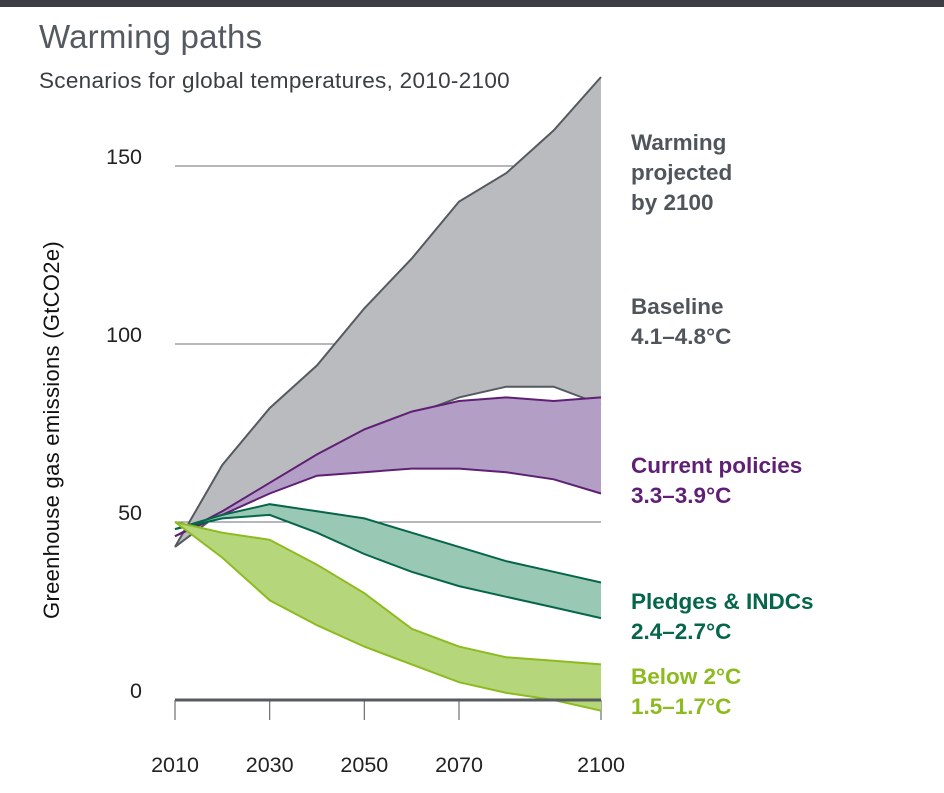 The width and height of the screenshot is (944, 793). What do you see at coordinates (388, 502) in the screenshot?
I see `line-current-lower` at bounding box center [388, 502].